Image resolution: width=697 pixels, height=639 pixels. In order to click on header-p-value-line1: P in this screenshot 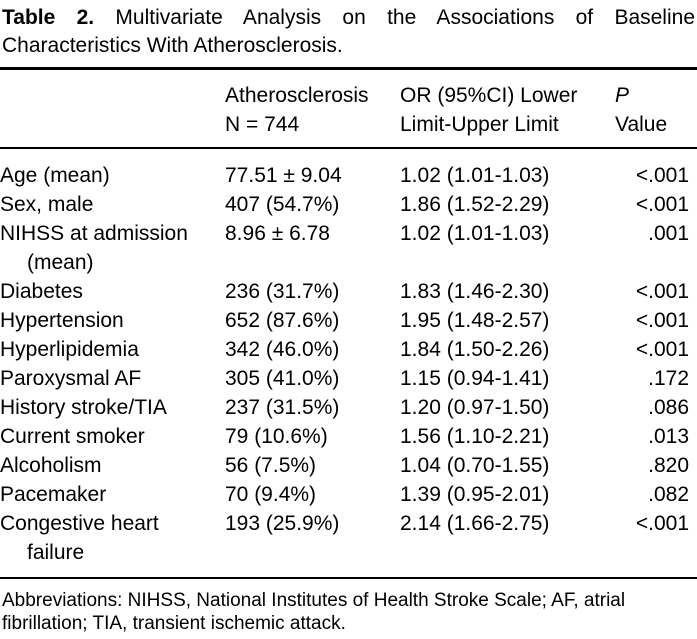, I will do `click(622, 95)`.